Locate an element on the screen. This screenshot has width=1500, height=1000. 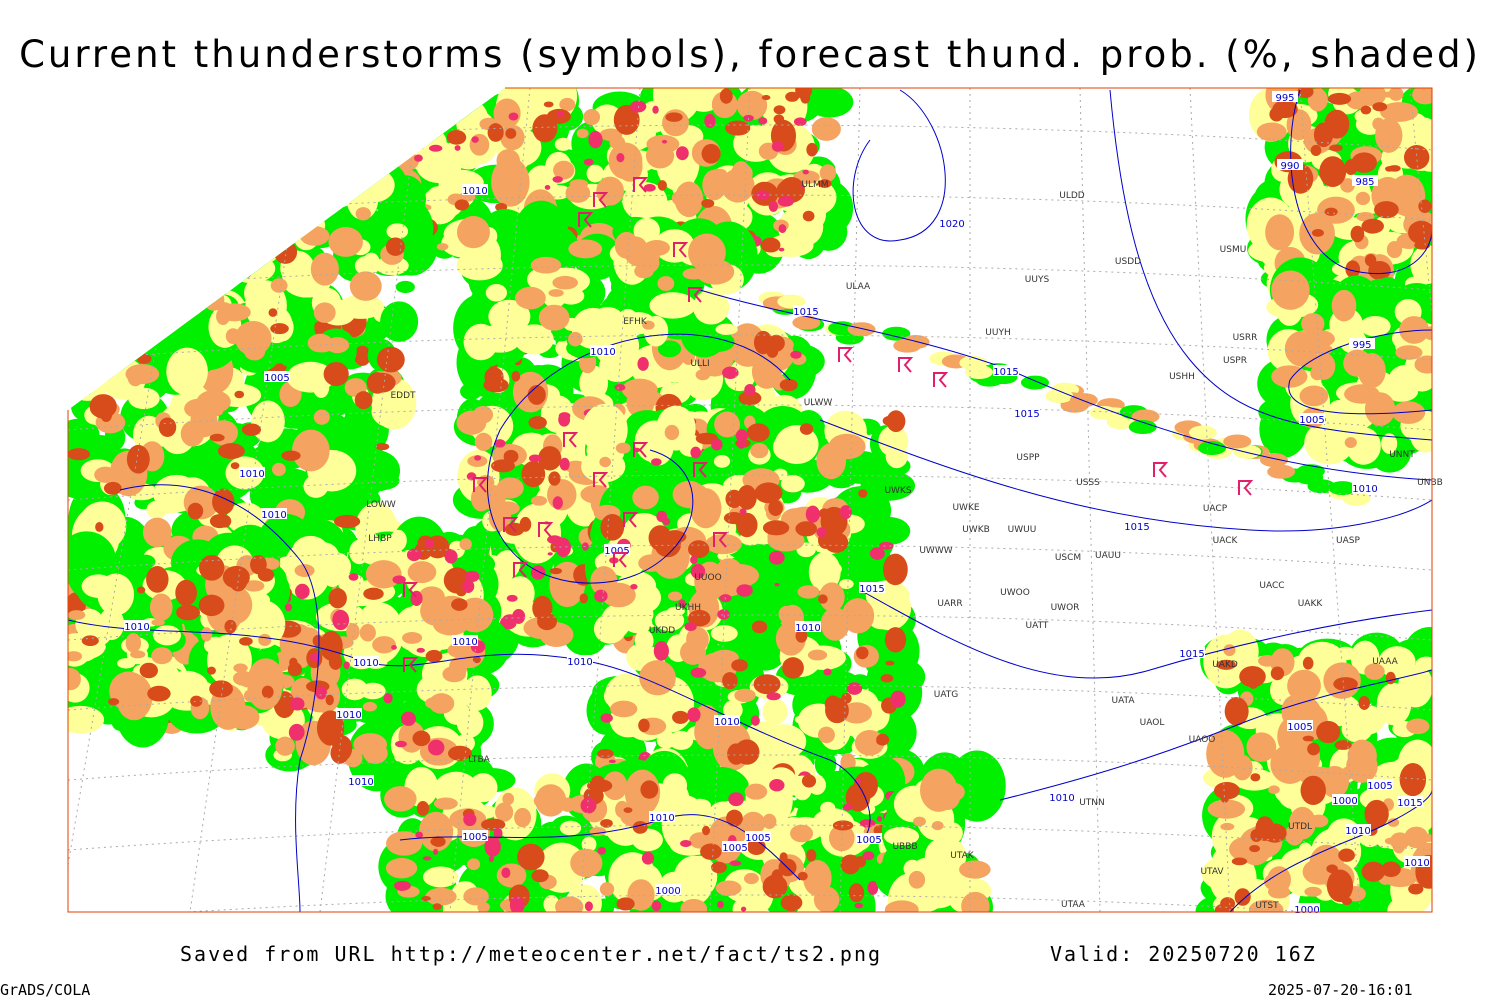
isobar-label: 1005 is located at coordinates (1379, 786).